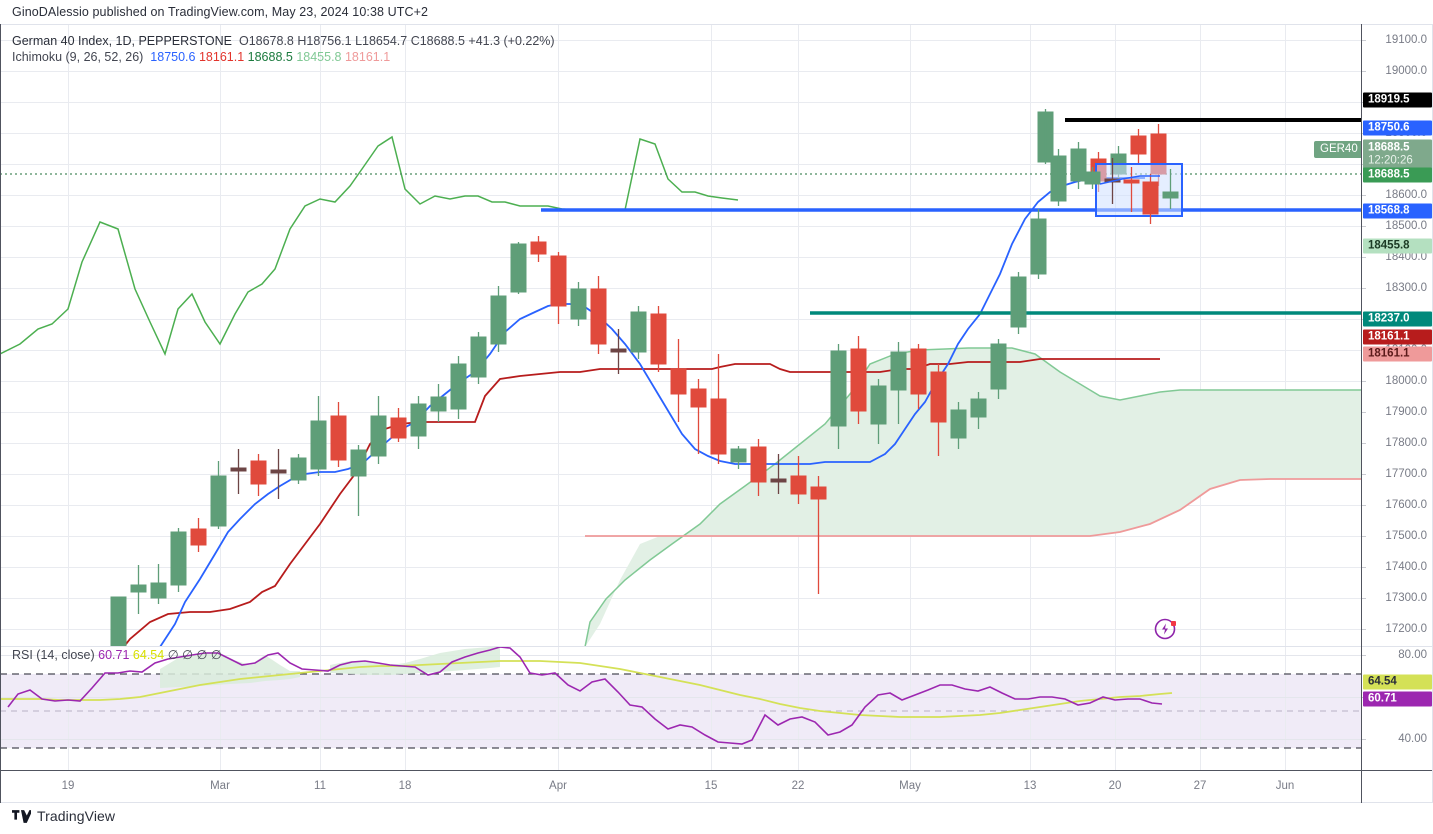  Describe the element at coordinates (1397, 128) in the screenshot. I see `tenkan-label: 18750.6` at that location.